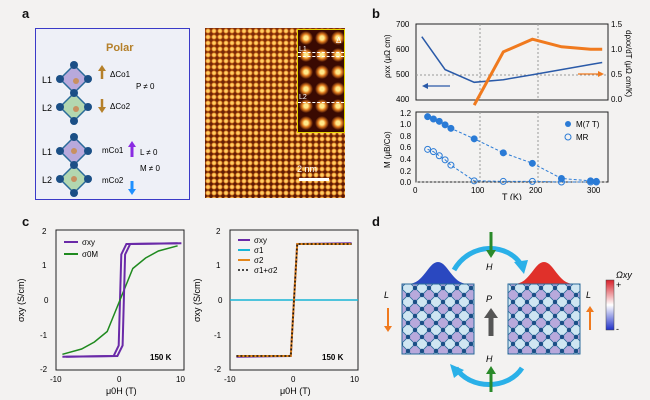  I want to click on c-left-ytick-m1: -1, so click(44, 335).